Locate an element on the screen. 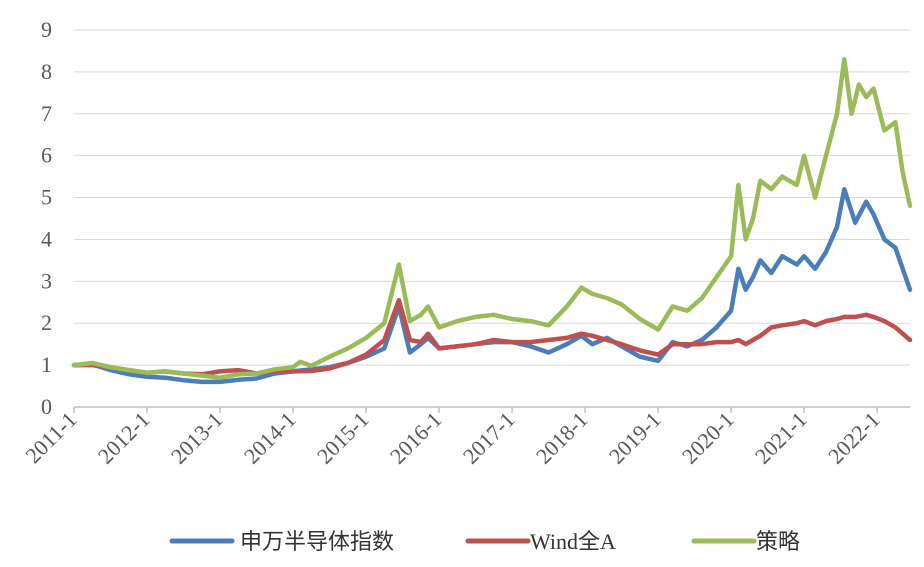 The height and width of the screenshot is (567, 924). x-tick-label: 2013-1 is located at coordinates (197, 438).